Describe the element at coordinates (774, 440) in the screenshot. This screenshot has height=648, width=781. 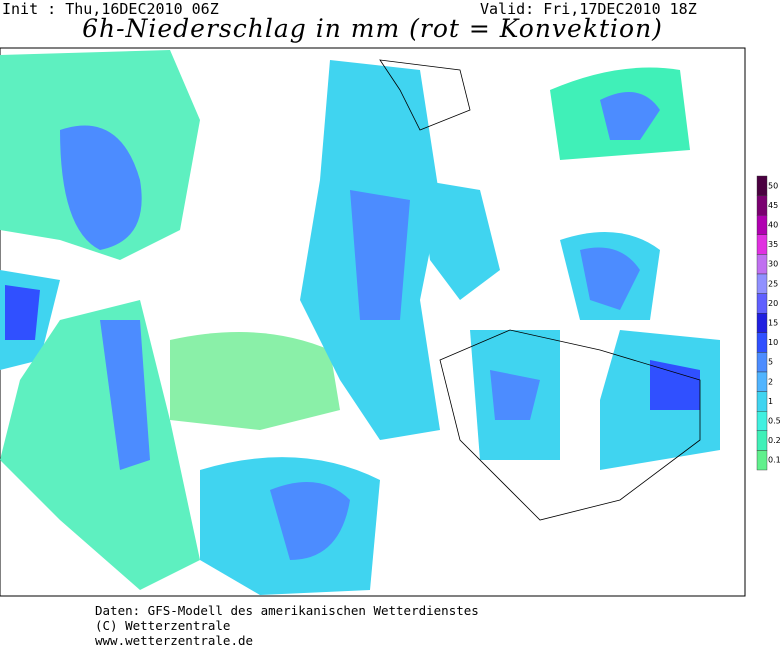
I see `color-bar-label: 0.2` at that location.